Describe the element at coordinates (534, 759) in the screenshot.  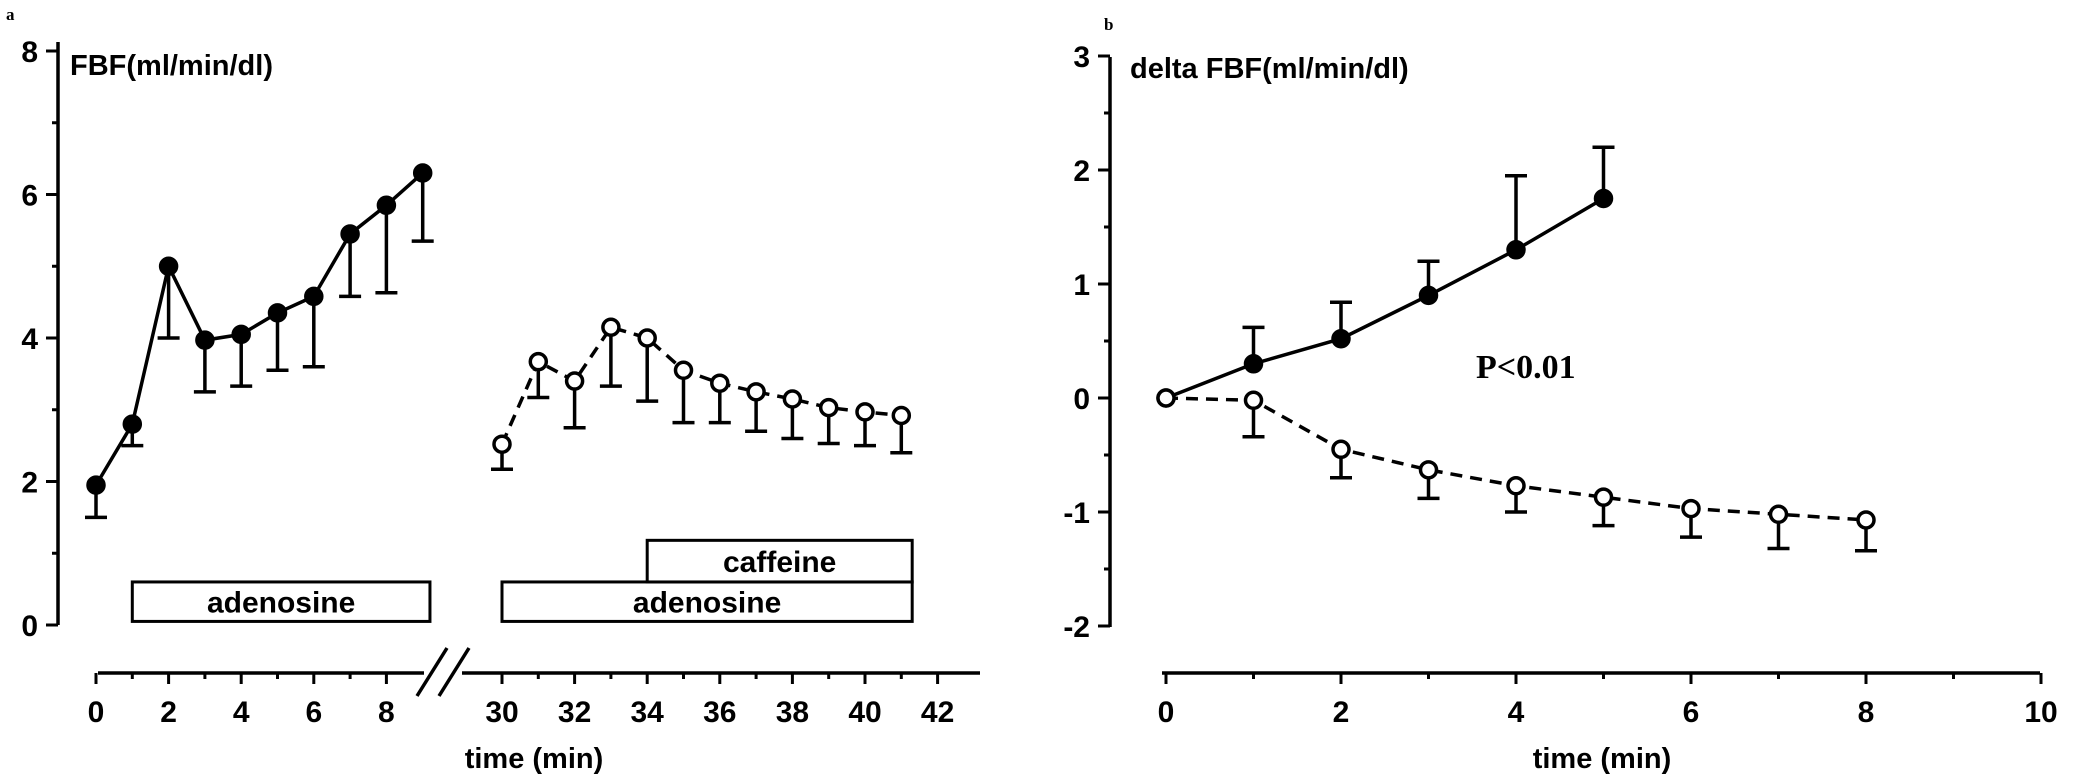
I see `panel-a-x-axis-title: time (min)` at that location.